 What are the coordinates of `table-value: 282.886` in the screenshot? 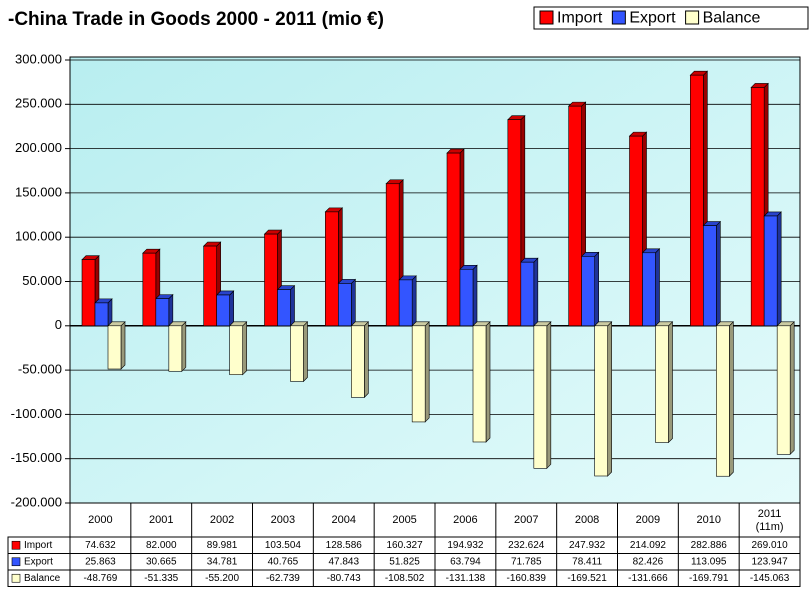 It's located at (709, 545).